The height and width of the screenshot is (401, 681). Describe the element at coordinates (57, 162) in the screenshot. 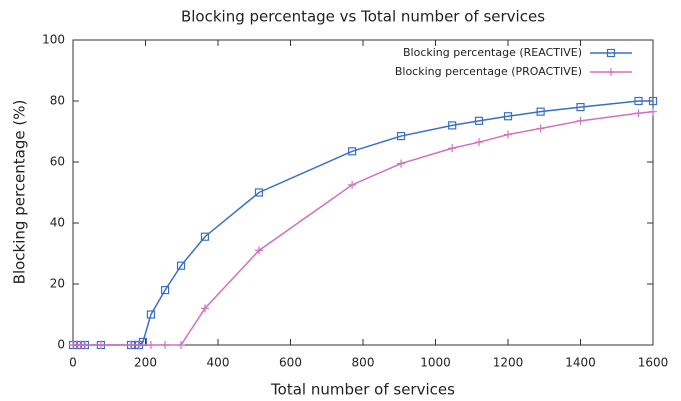

I see `y-tick-label: 60` at that location.